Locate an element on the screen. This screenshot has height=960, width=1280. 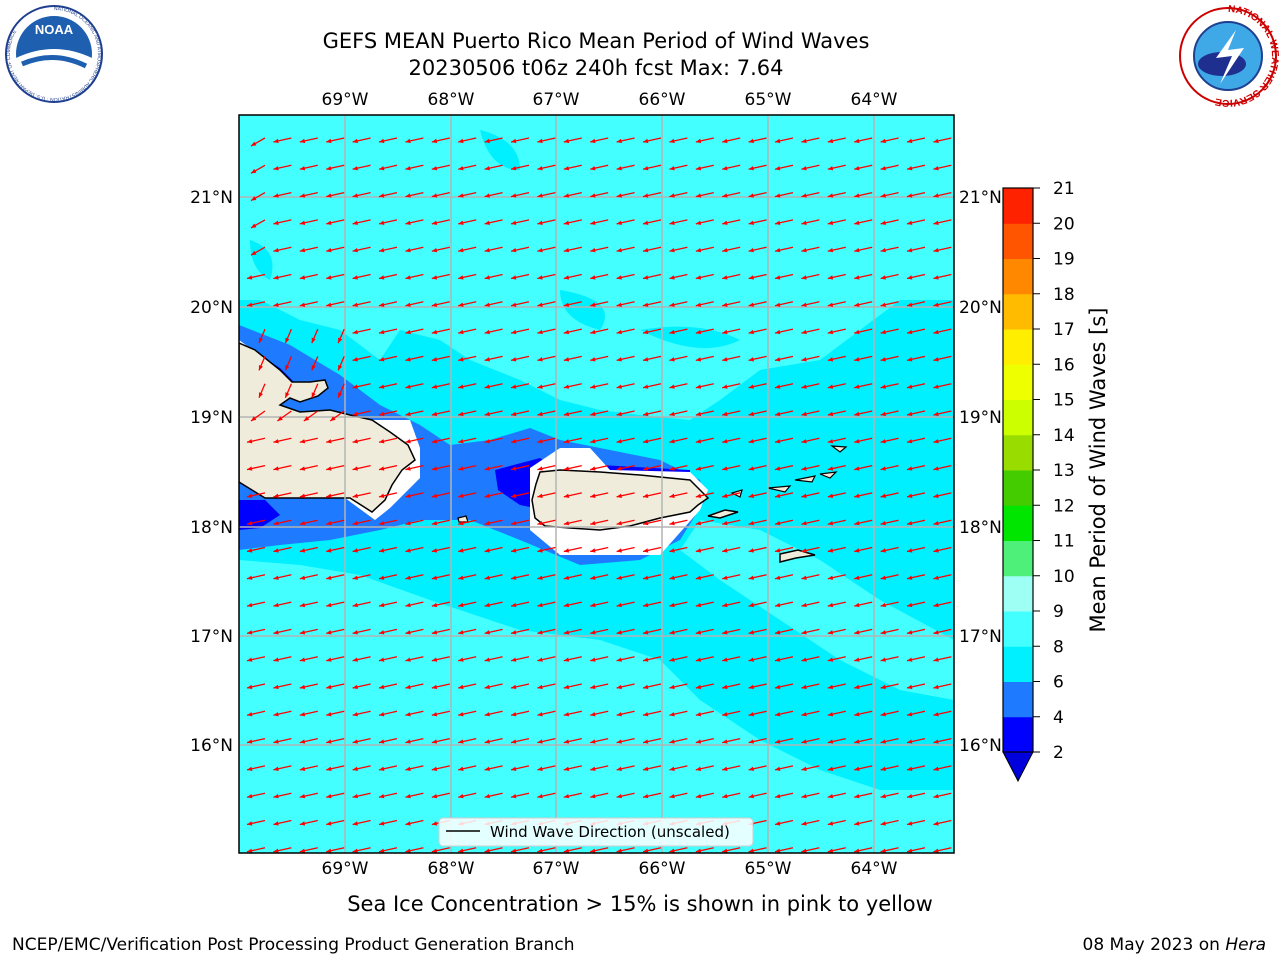
colorbar-tick-label: 16 is located at coordinates (1064, 365).